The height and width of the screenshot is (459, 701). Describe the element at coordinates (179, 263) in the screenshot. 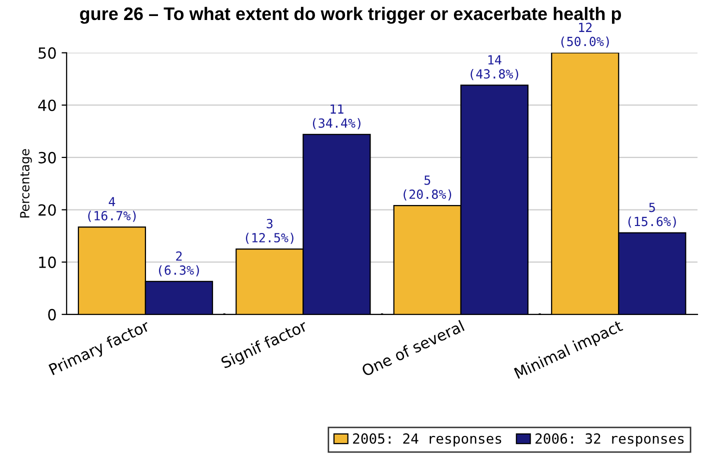

I see `data-label: 2 (6.3%)` at that location.